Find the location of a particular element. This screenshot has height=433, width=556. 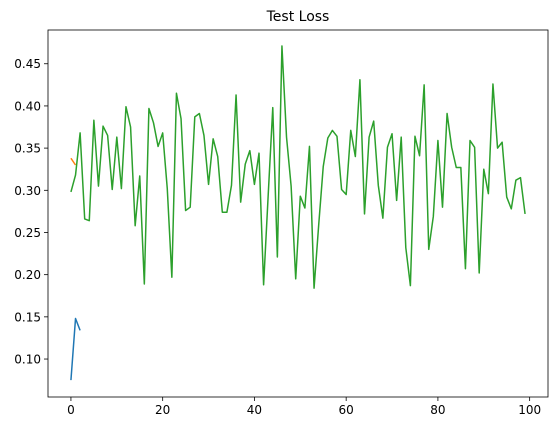

y-tick-label: 0.20 is located at coordinates (27, 275).